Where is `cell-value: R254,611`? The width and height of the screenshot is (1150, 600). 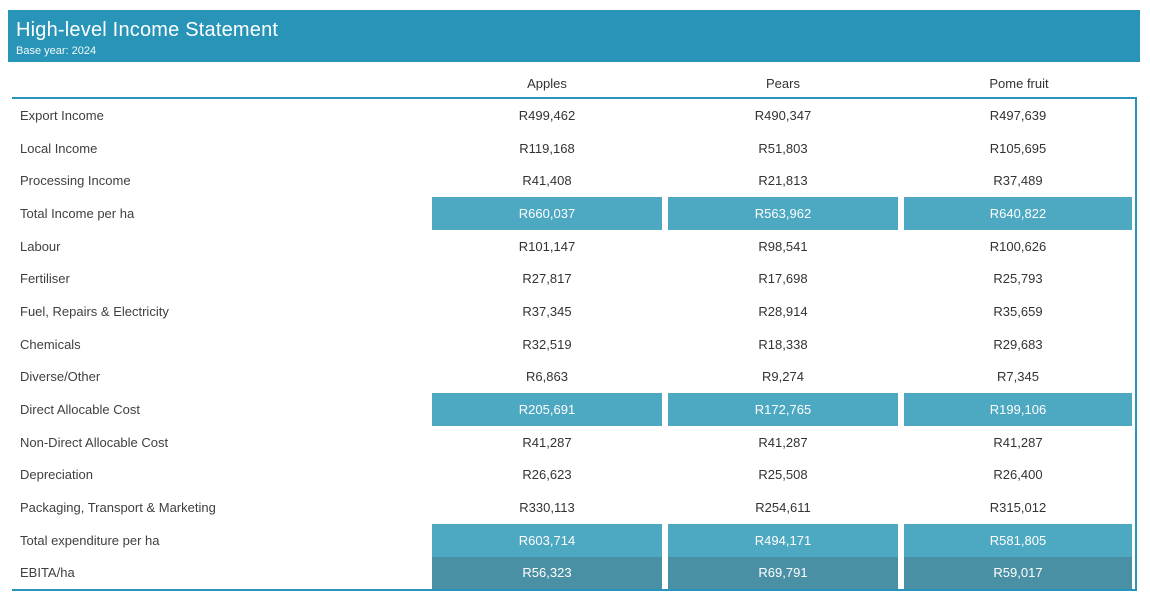
cell-value: R254,611 is located at coordinates (783, 508).